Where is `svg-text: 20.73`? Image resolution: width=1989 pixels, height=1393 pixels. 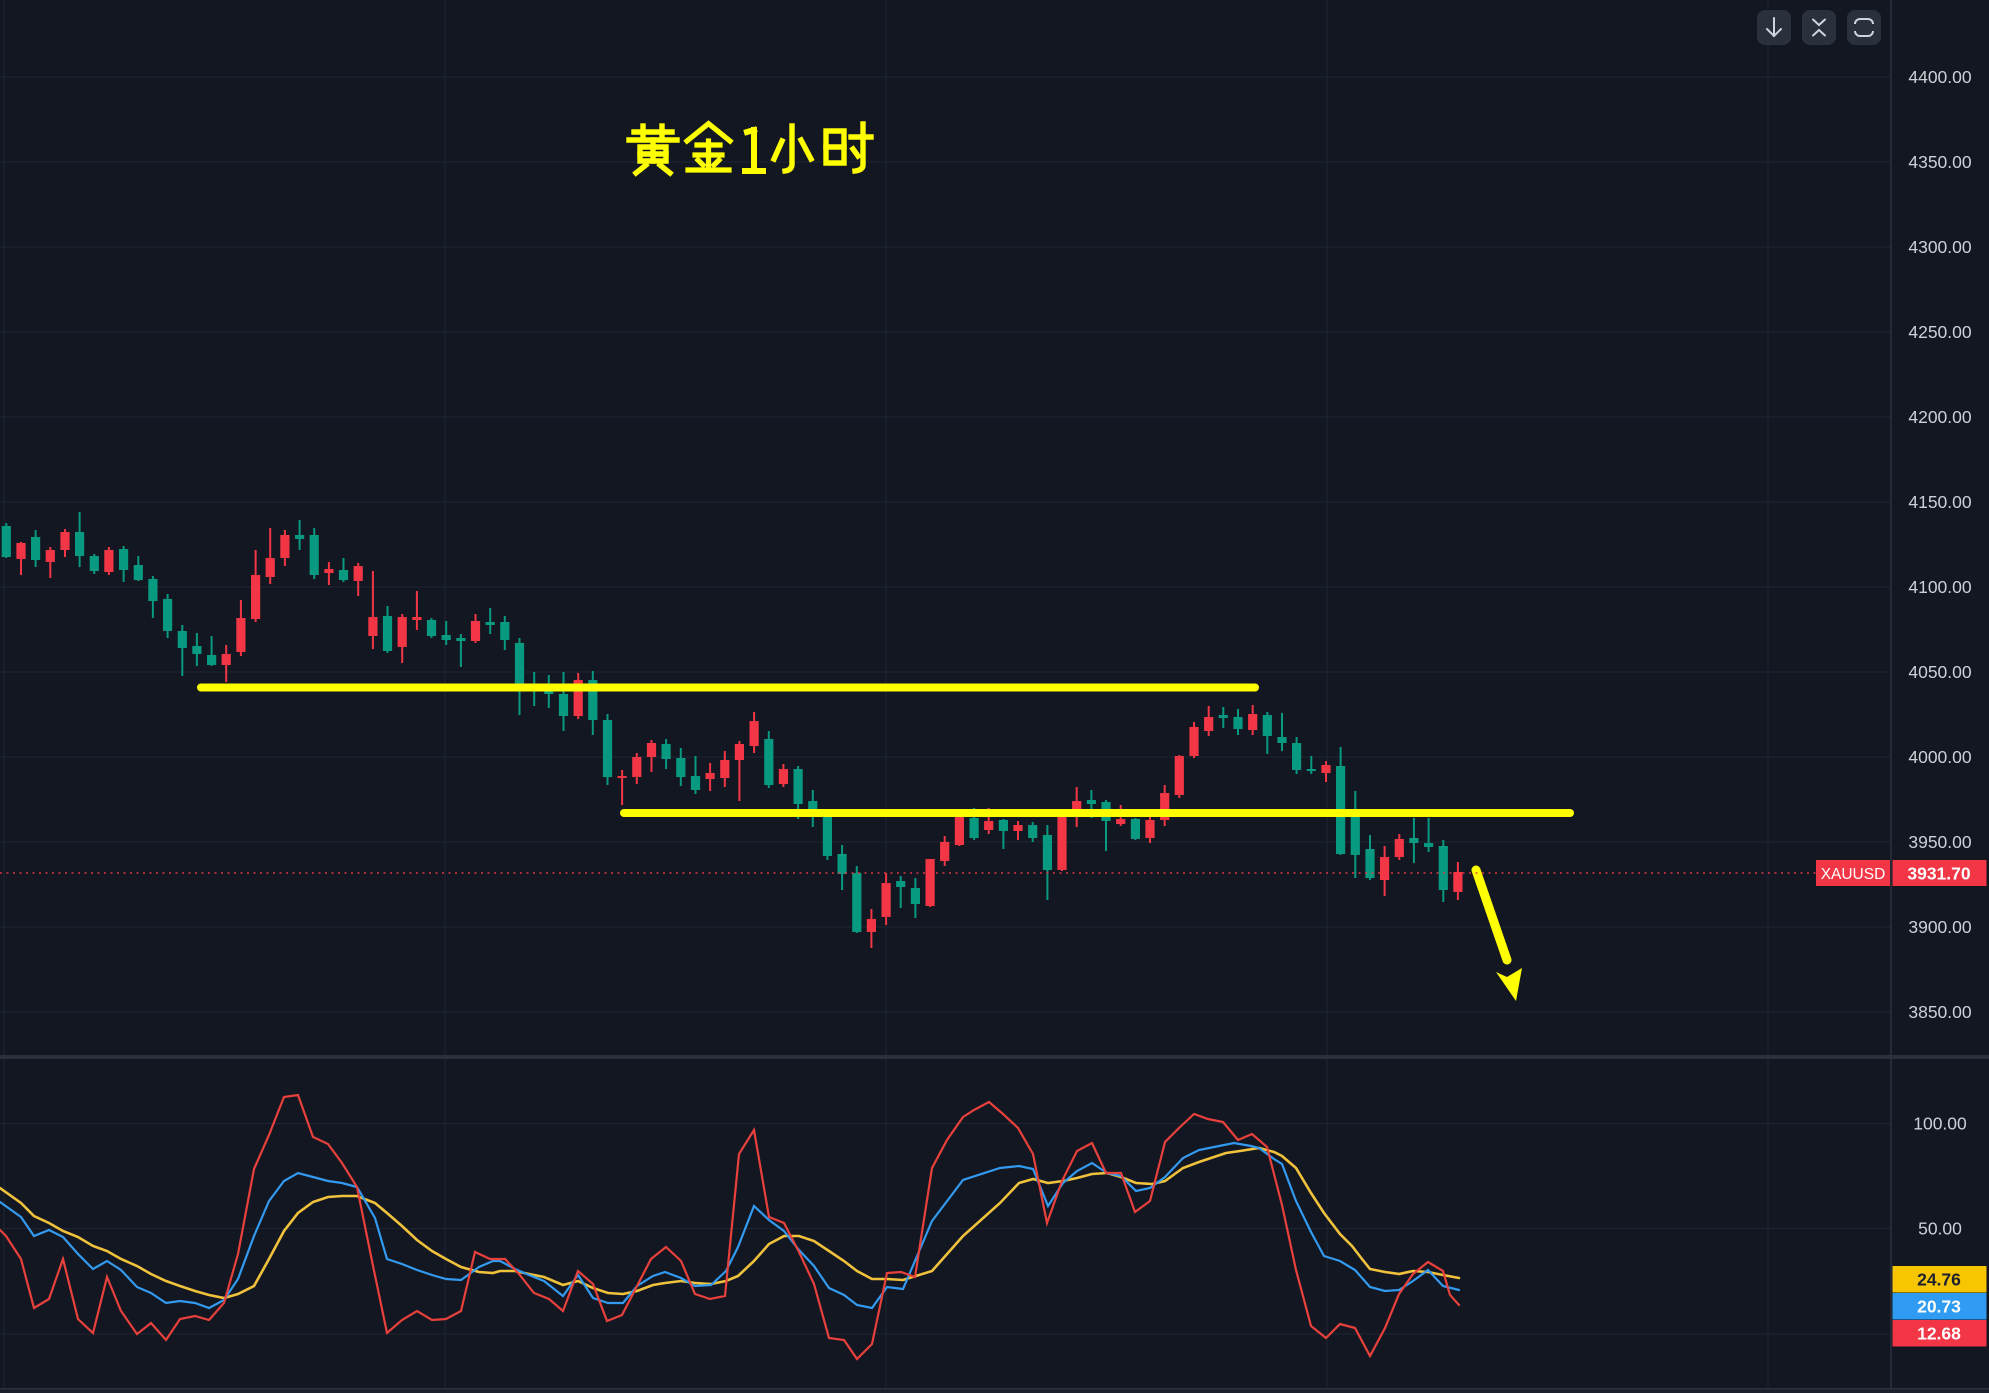
svg-text: 20.73 is located at coordinates (1939, 1307).